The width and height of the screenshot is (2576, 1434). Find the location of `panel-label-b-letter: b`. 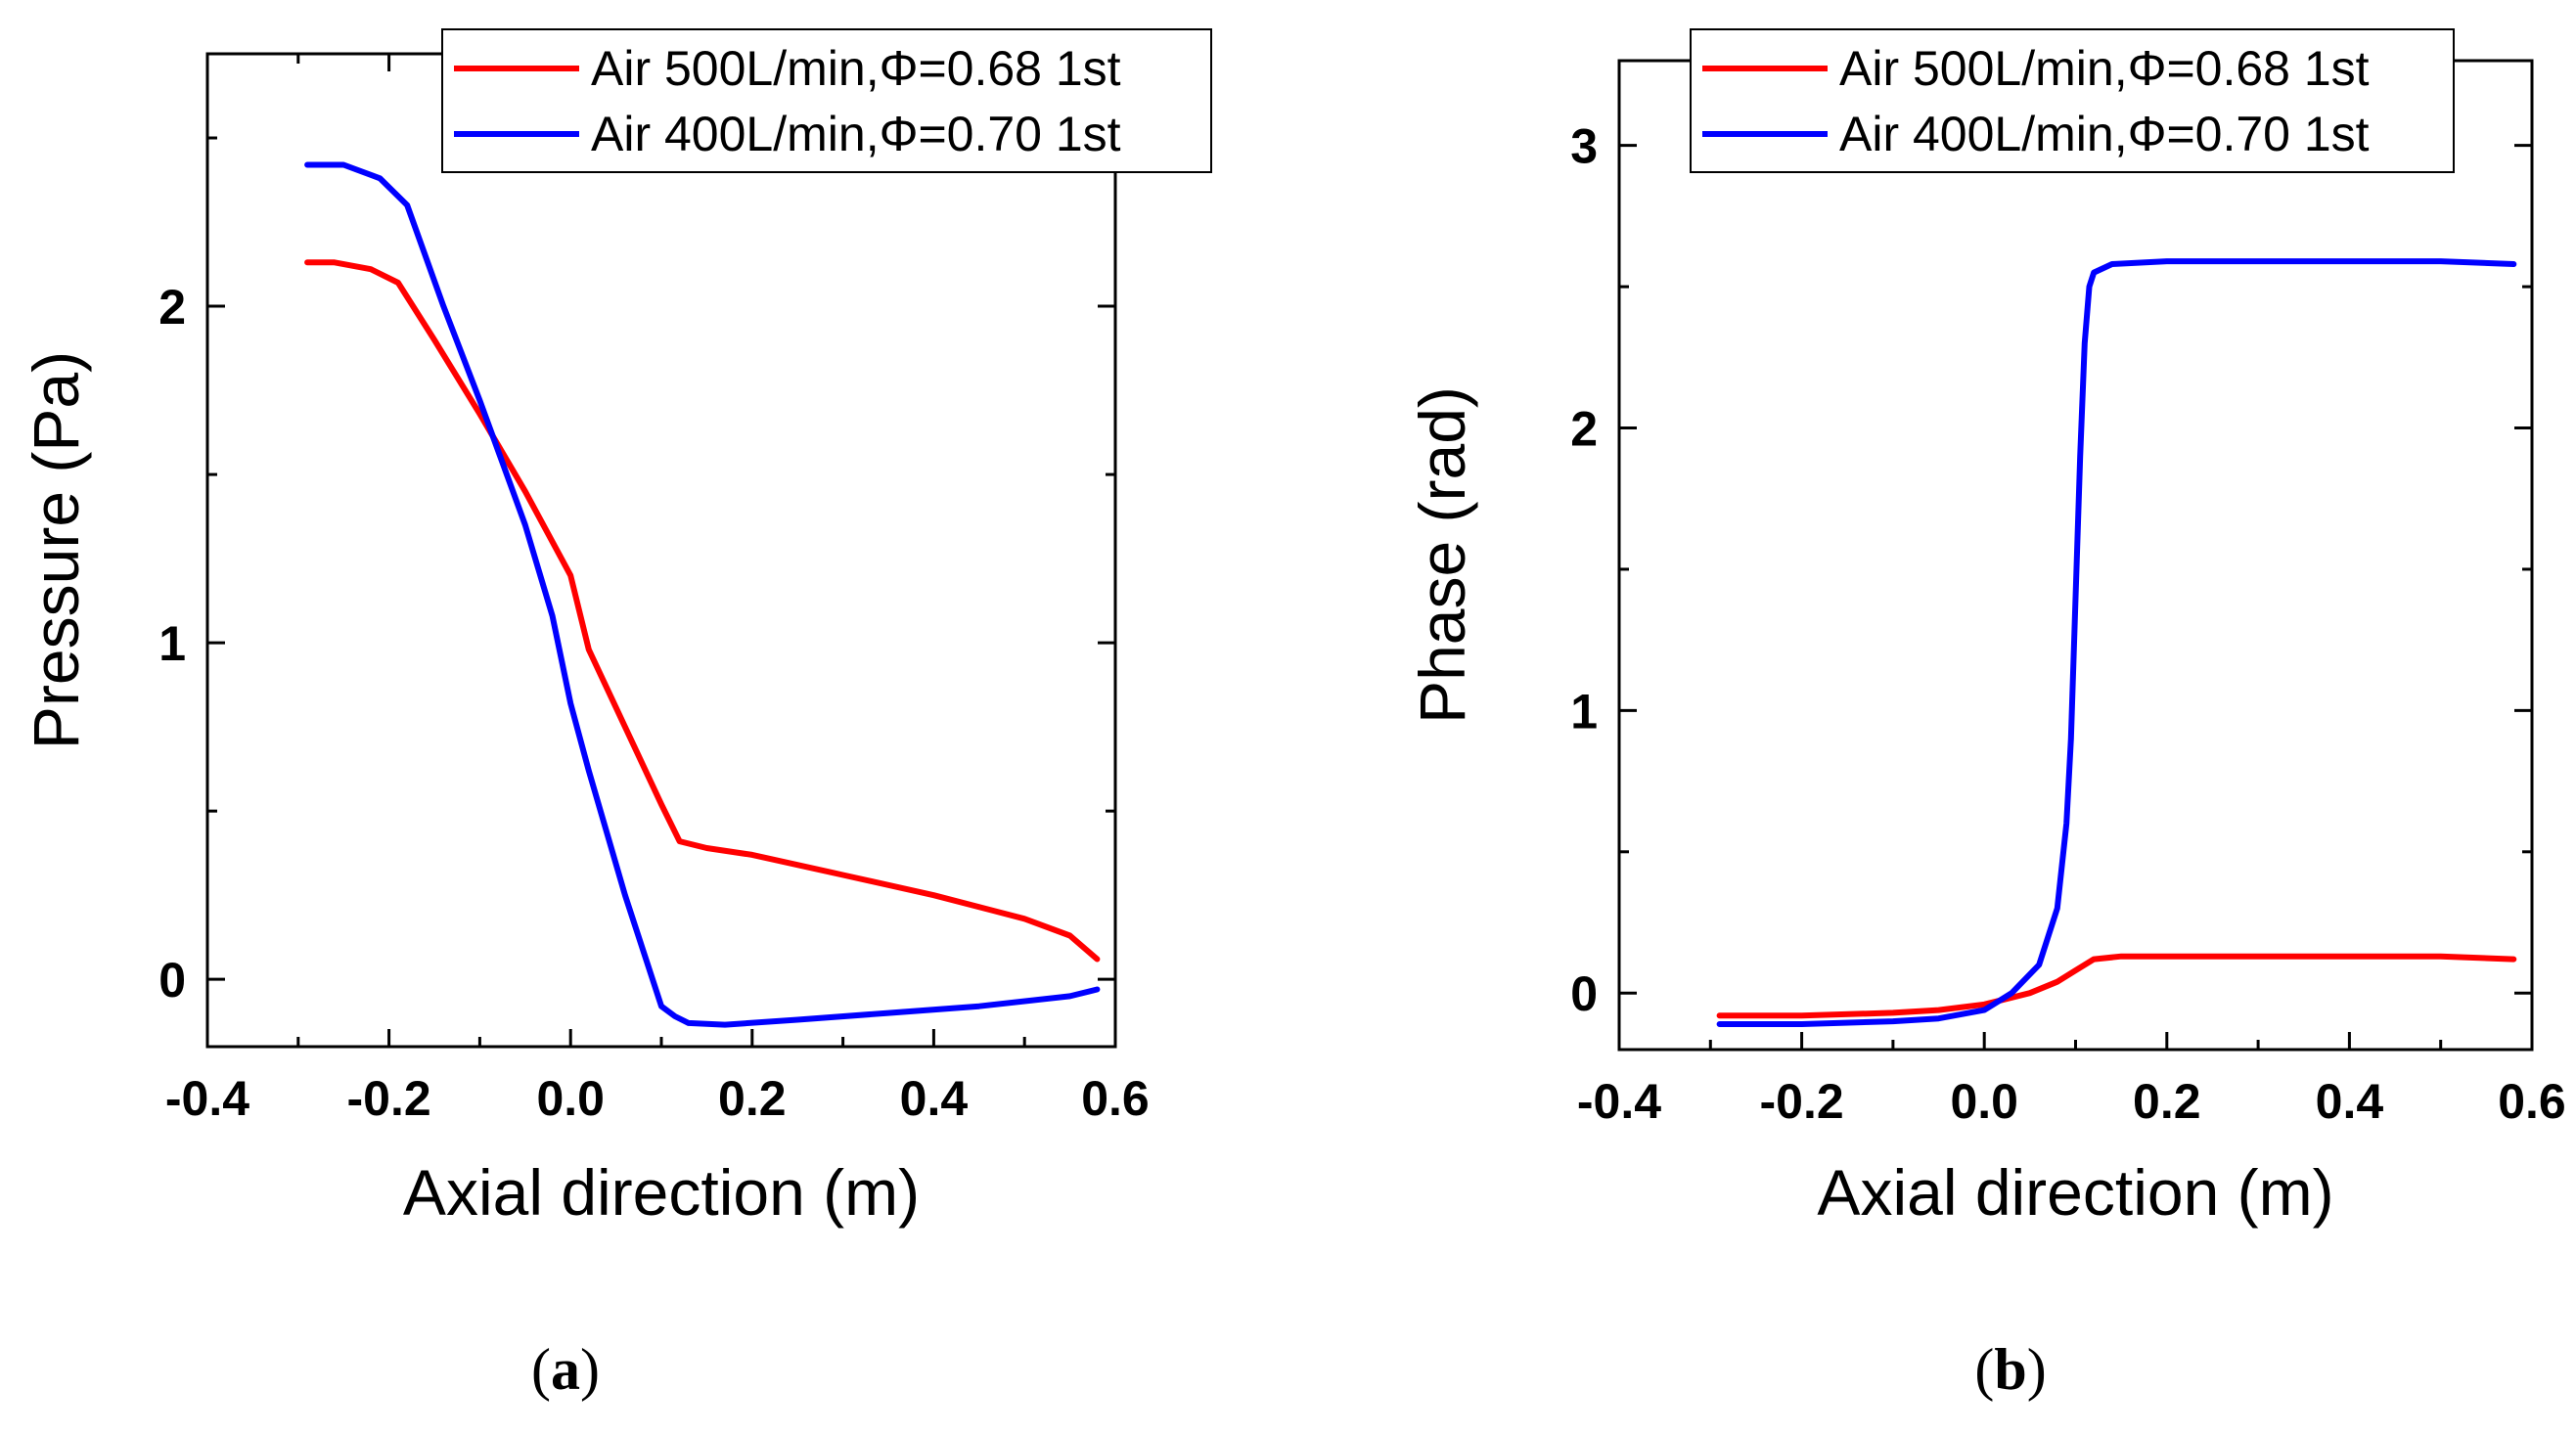

panel-label-b-letter: b is located at coordinates (2010, 1369).